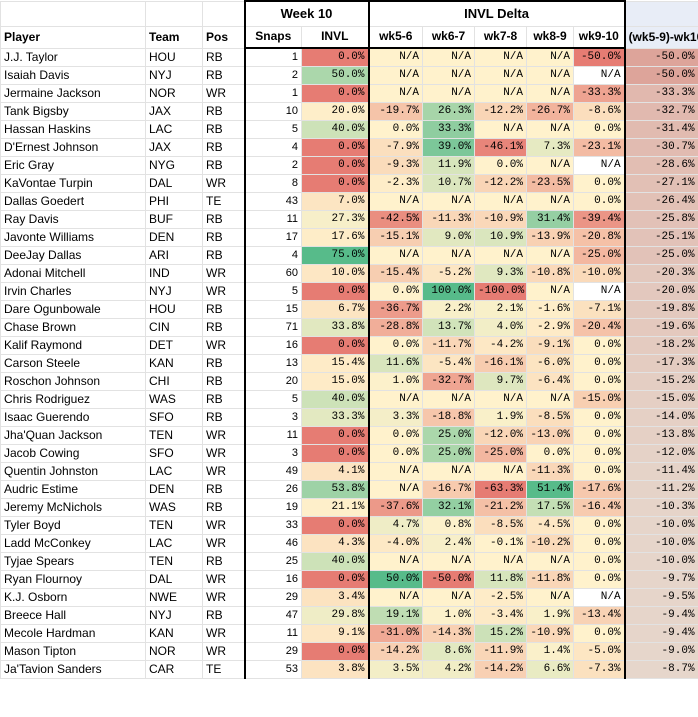  I want to click on delta-wk5-9-minus-wk10-cell: -25.8%, so click(660, 219).